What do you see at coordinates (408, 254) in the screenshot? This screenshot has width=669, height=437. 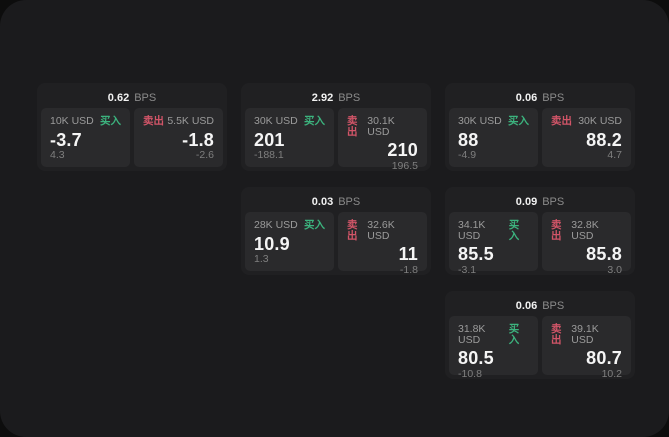 I see `sell-price: 11` at bounding box center [408, 254].